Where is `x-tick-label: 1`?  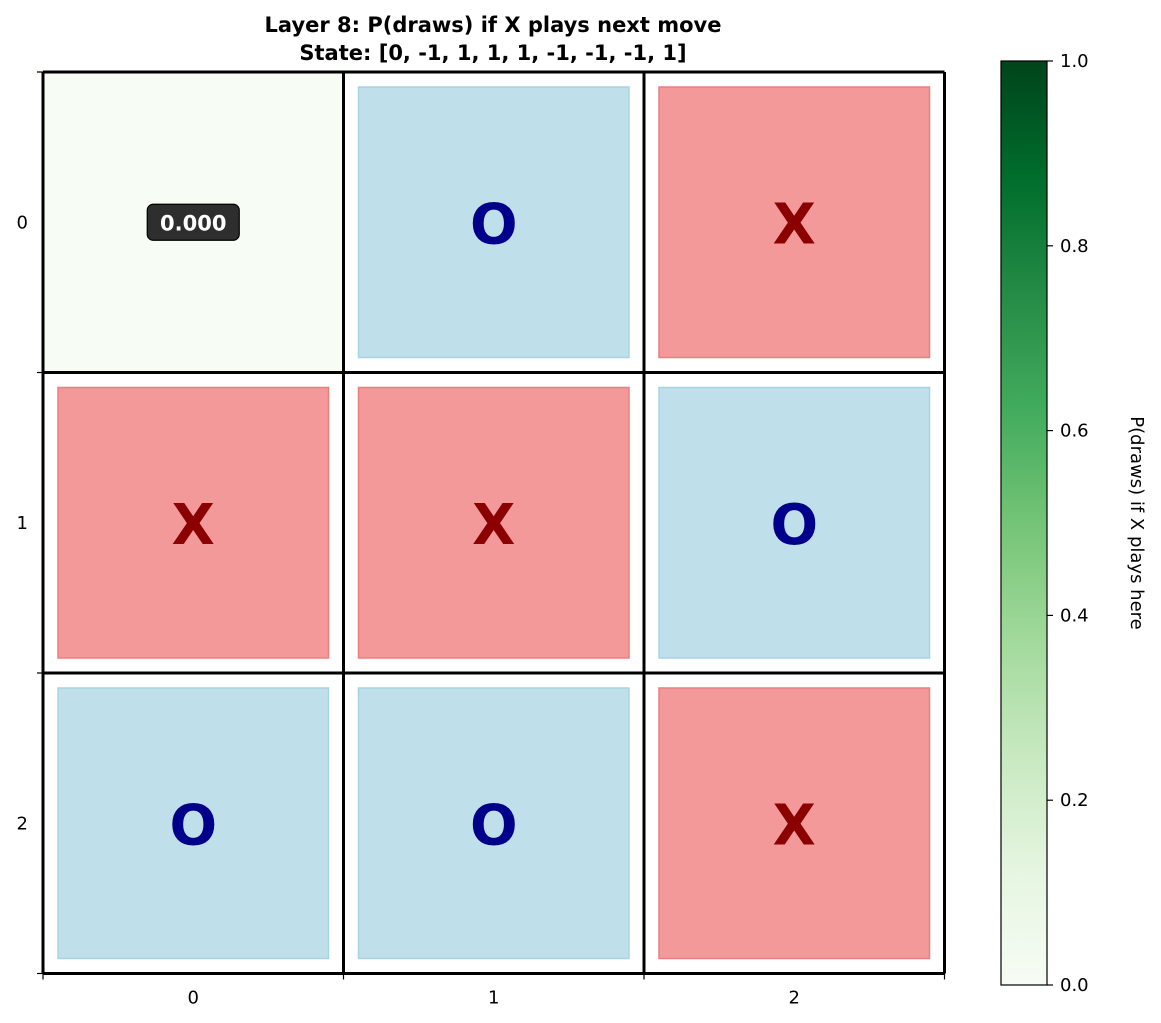
x-tick-label: 1 is located at coordinates (493, 998).